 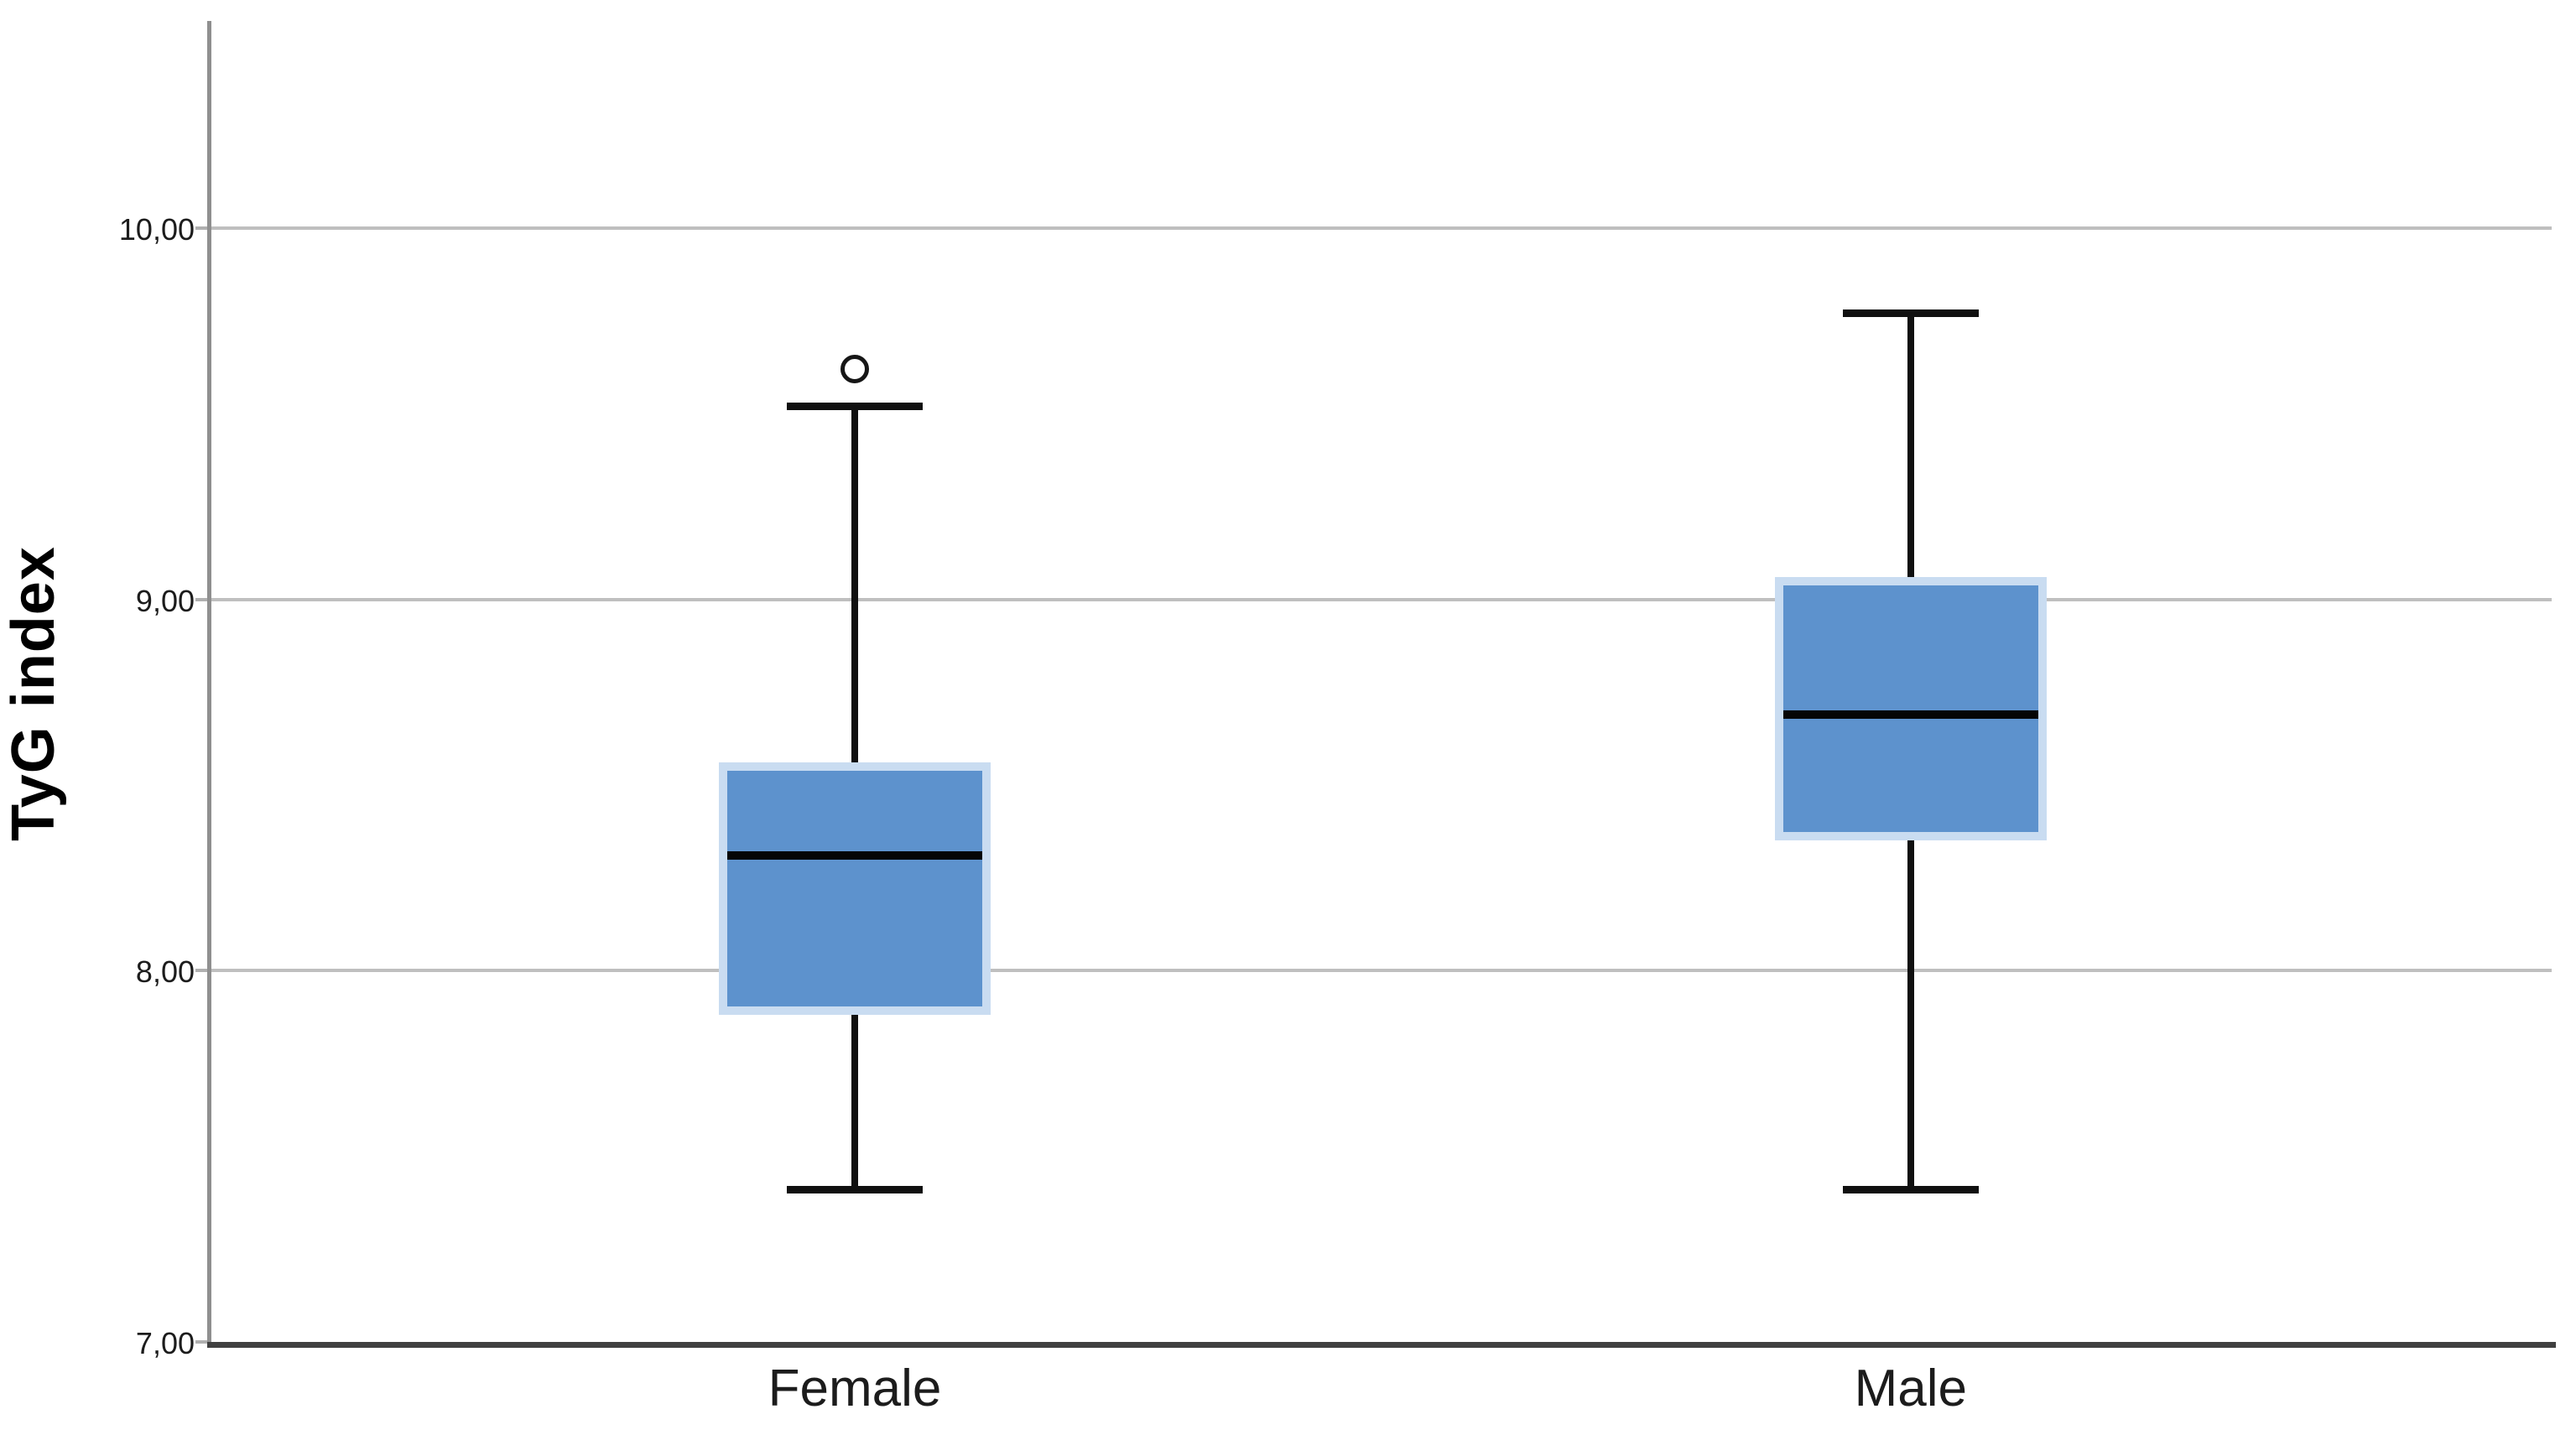 What do you see at coordinates (1910, 714) in the screenshot?
I see `median-line-male` at bounding box center [1910, 714].